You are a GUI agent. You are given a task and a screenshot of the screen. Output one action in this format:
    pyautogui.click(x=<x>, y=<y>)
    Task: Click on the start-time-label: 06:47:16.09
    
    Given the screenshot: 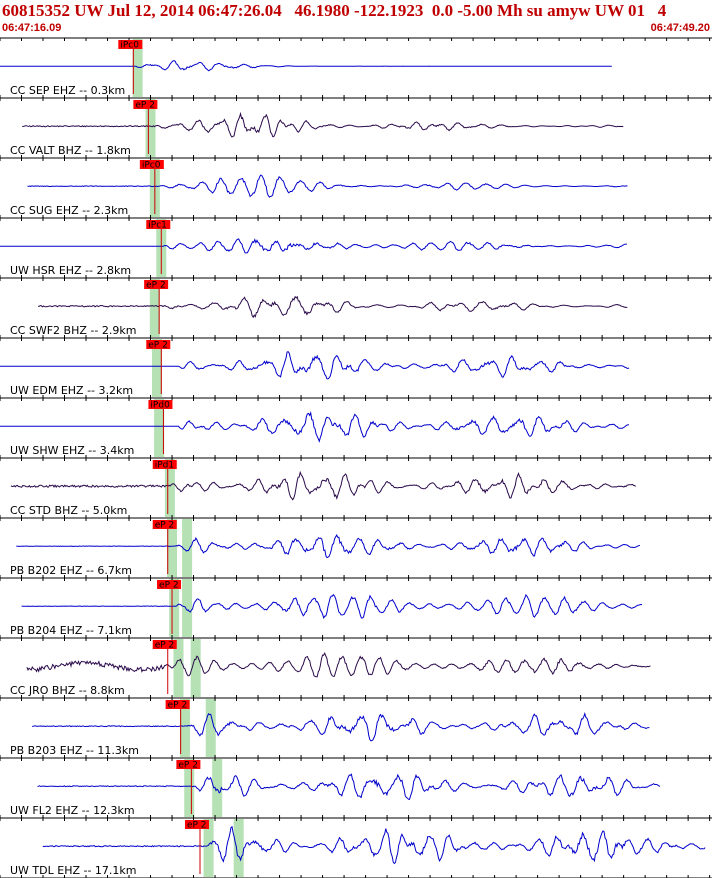 What is the action you would take?
    pyautogui.click(x=32, y=28)
    